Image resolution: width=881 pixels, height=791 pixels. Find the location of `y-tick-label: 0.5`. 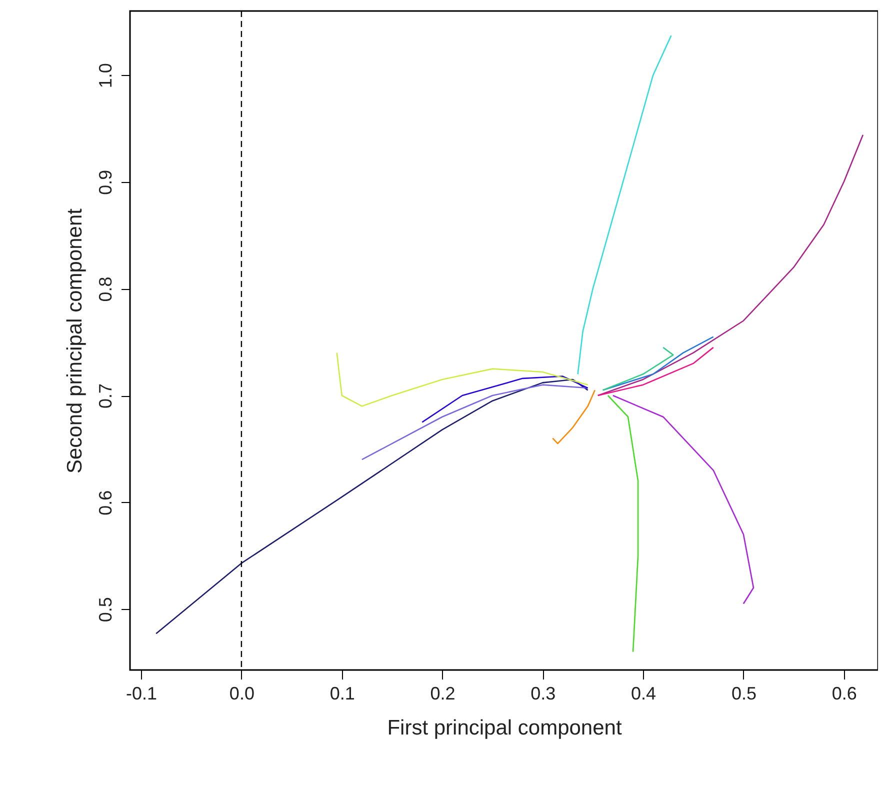

y-tick-label: 0.5 is located at coordinates (106, 609).